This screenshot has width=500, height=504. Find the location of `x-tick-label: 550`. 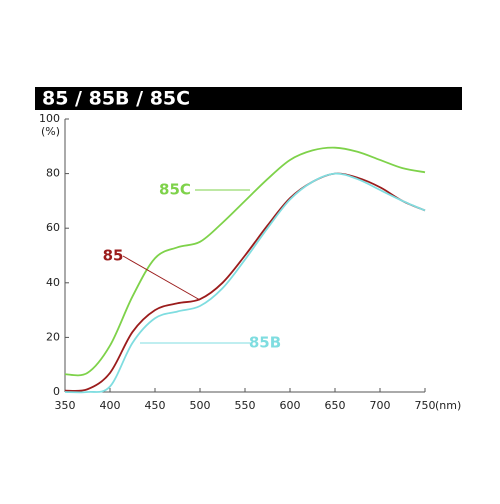

x-tick-label: 550 is located at coordinates (245, 405).